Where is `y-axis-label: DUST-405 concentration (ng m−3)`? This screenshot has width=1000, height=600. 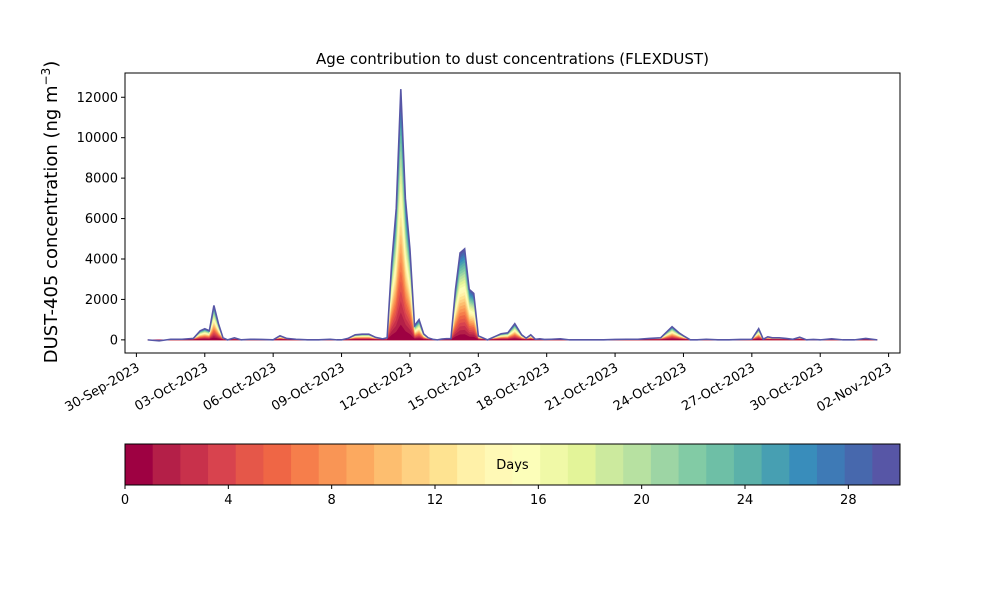
y-axis-label: DUST-405 concentration (ng m−3) is located at coordinates (50, 212).